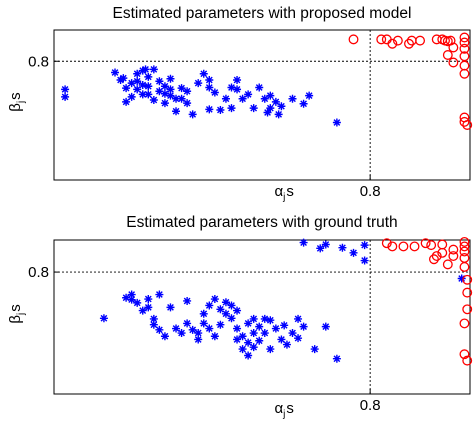  What do you see at coordinates (262, 13) in the screenshot?
I see `chart-title: Estimated parameters with proposed model` at bounding box center [262, 13].